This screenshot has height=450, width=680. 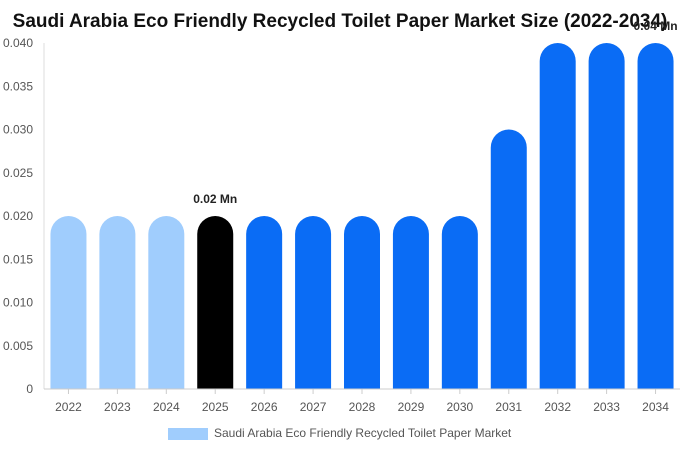 I want to click on bar-2027, so click(x=313, y=302).